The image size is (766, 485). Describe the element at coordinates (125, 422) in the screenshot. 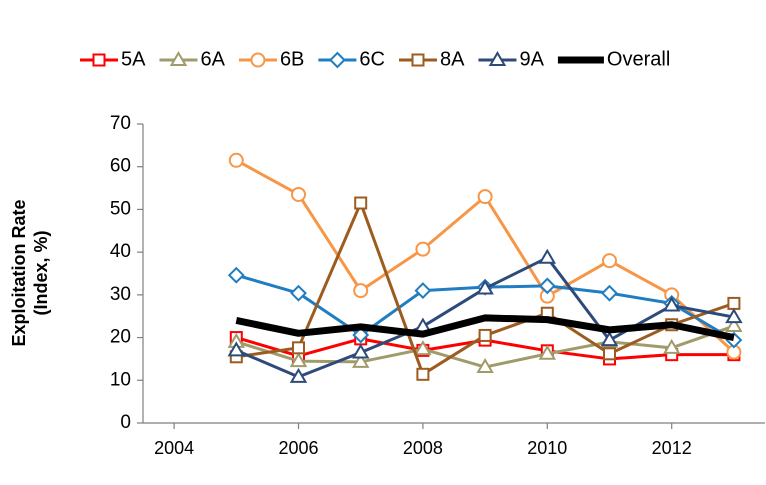

I see `y-tick-label: 0` at that location.